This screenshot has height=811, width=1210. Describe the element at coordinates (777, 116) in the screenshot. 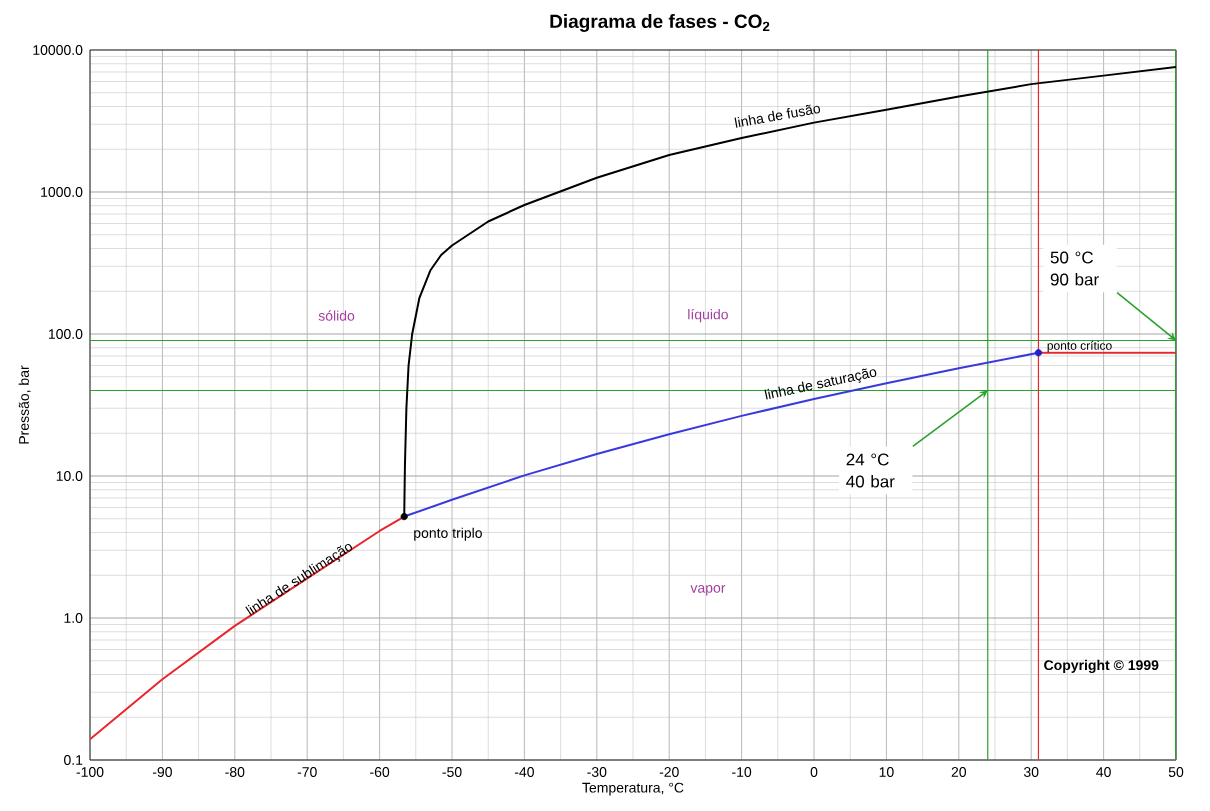

I see `annotation: linha de fusão` at that location.